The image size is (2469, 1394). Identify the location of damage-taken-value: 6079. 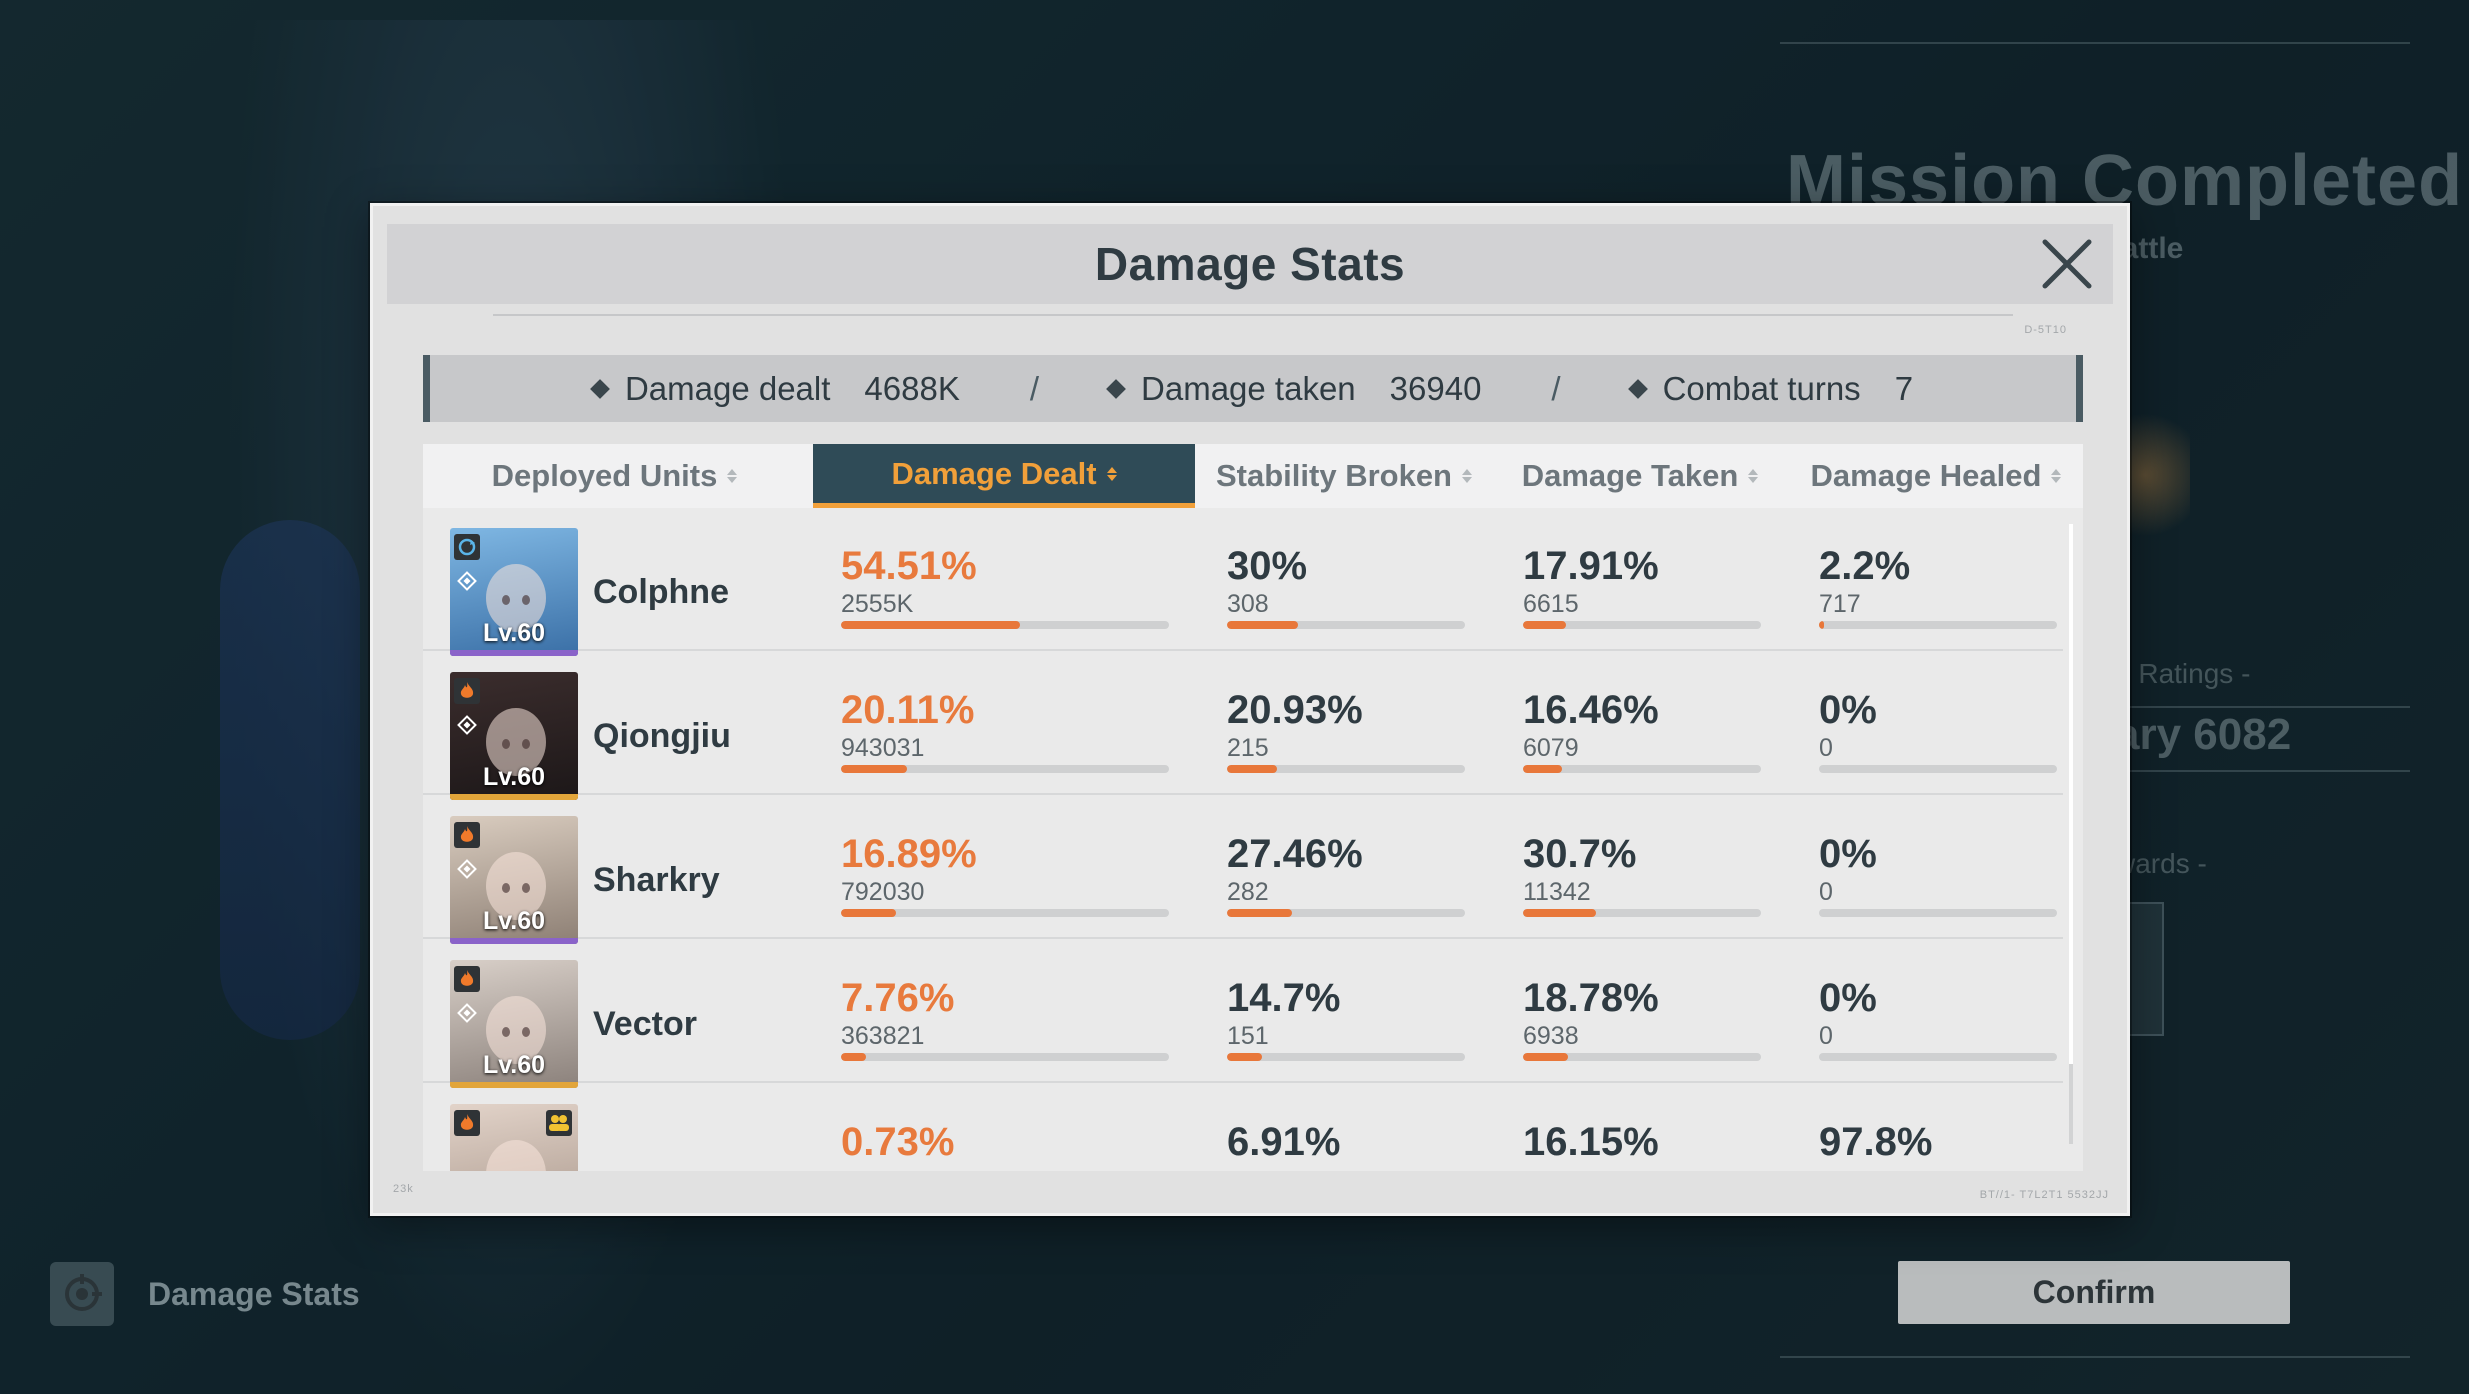
(1551, 748).